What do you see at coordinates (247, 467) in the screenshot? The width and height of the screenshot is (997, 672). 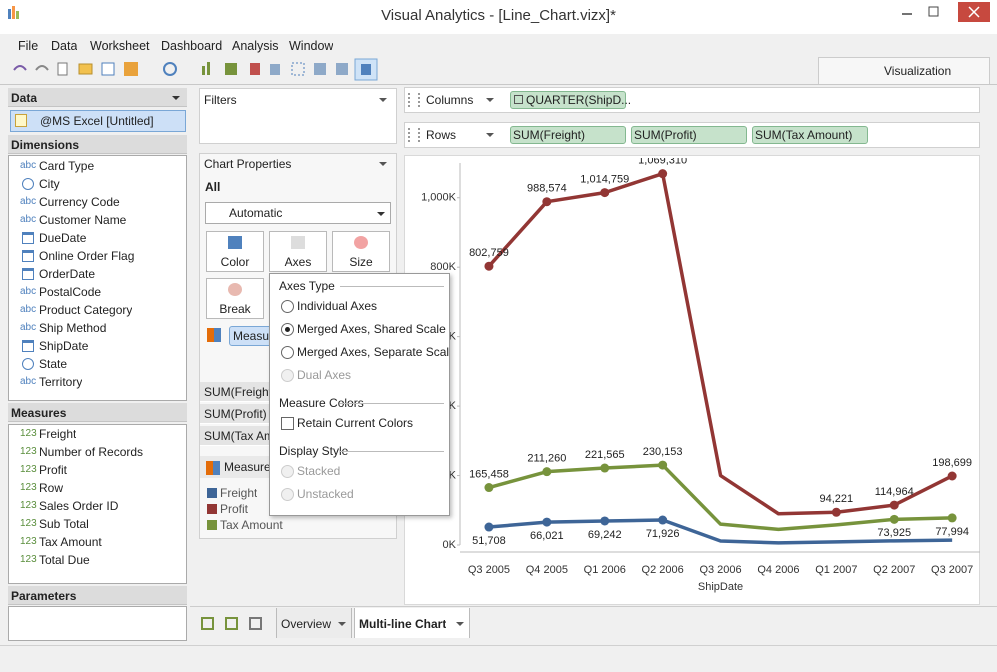 I see `legend-title: Measure` at bounding box center [247, 467].